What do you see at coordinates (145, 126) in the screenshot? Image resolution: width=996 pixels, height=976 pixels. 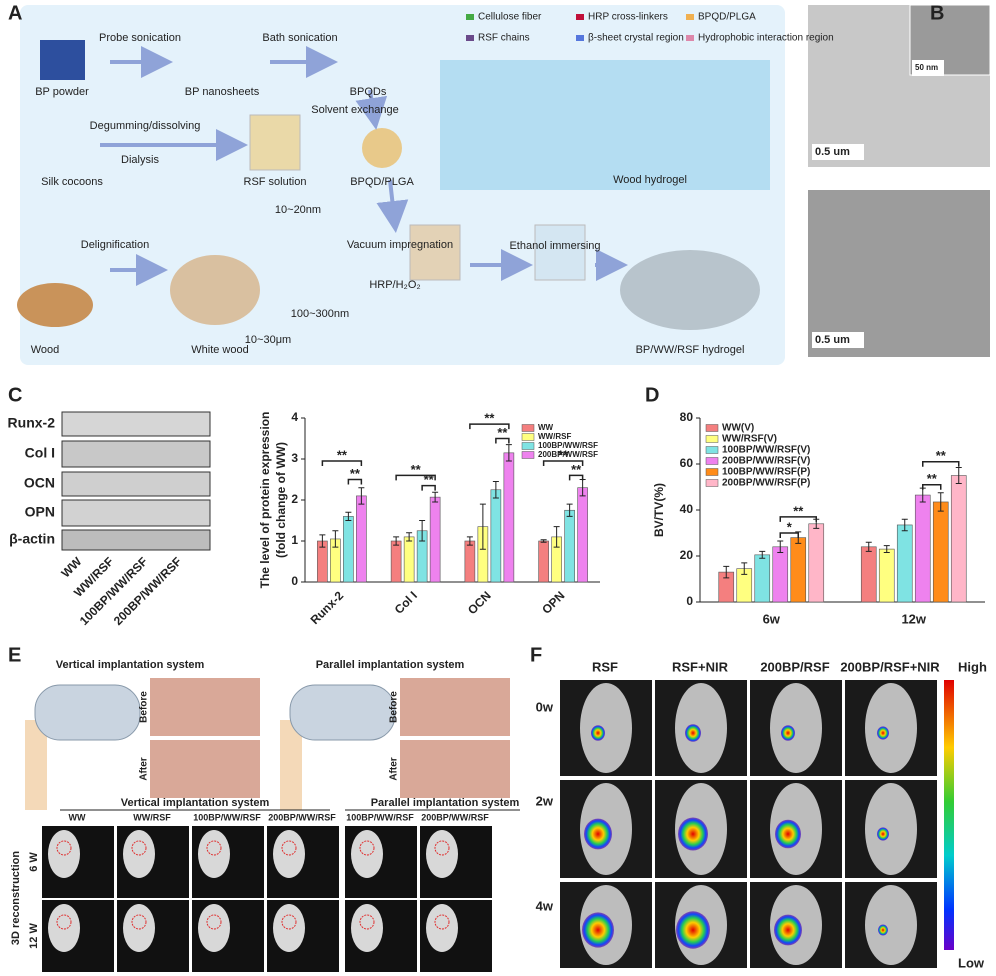 I see `diagram-label: Degumming/dissolving` at bounding box center [145, 126].